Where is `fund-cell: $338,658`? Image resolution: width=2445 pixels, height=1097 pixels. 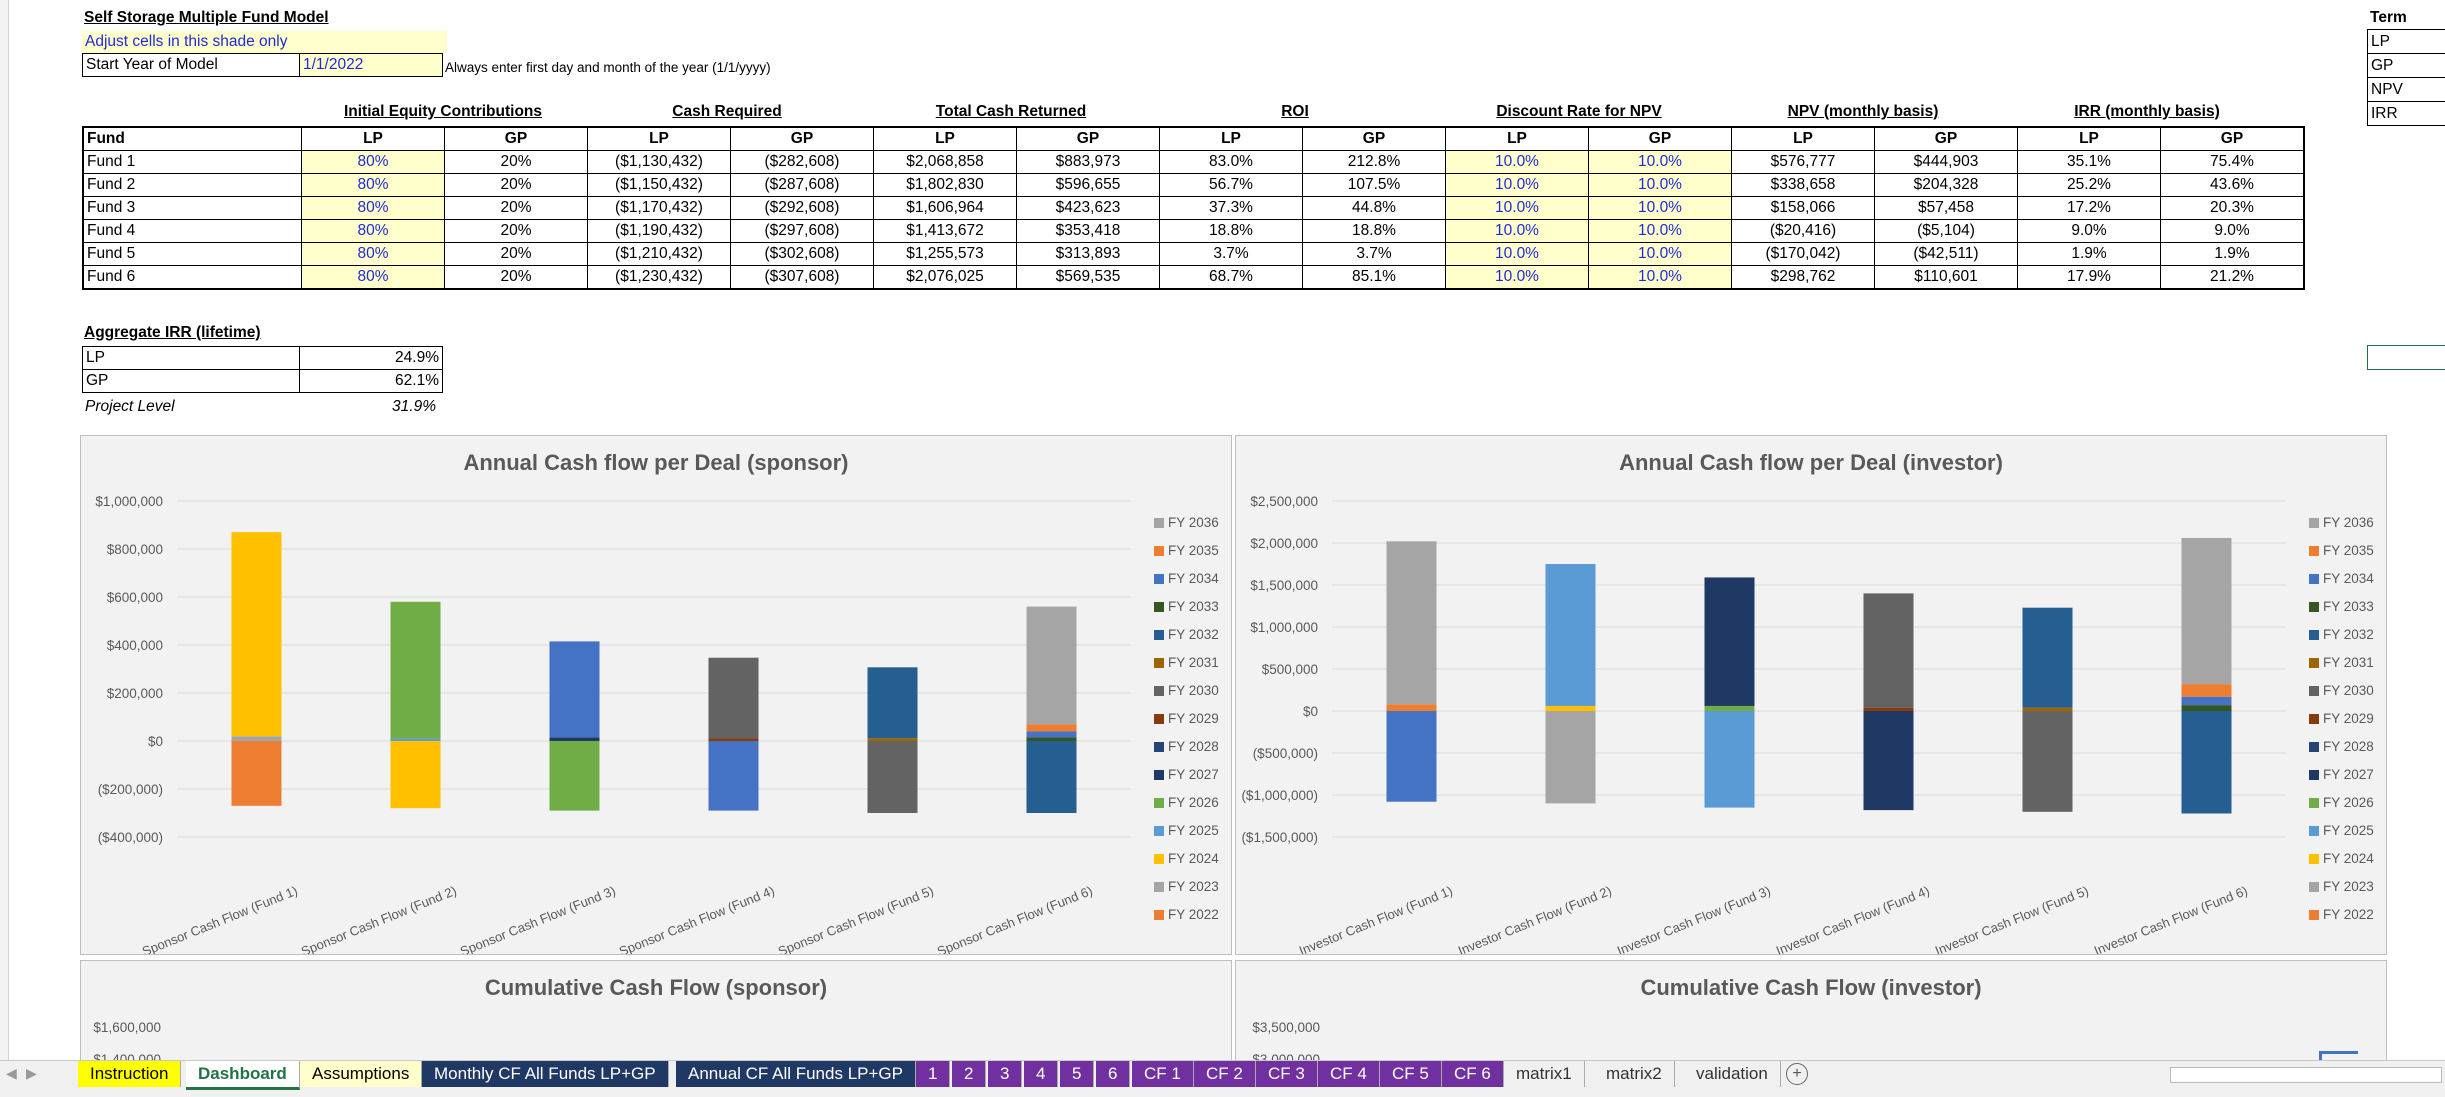
fund-cell: $338,658 is located at coordinates (1803, 185).